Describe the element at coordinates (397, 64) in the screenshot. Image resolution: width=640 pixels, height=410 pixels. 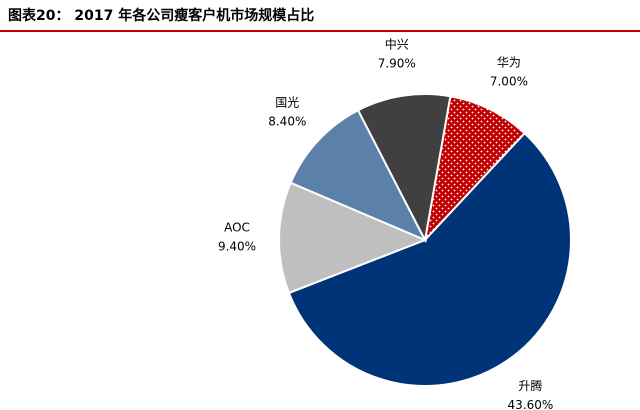
I see `slice-value-label: 7.90%` at that location.